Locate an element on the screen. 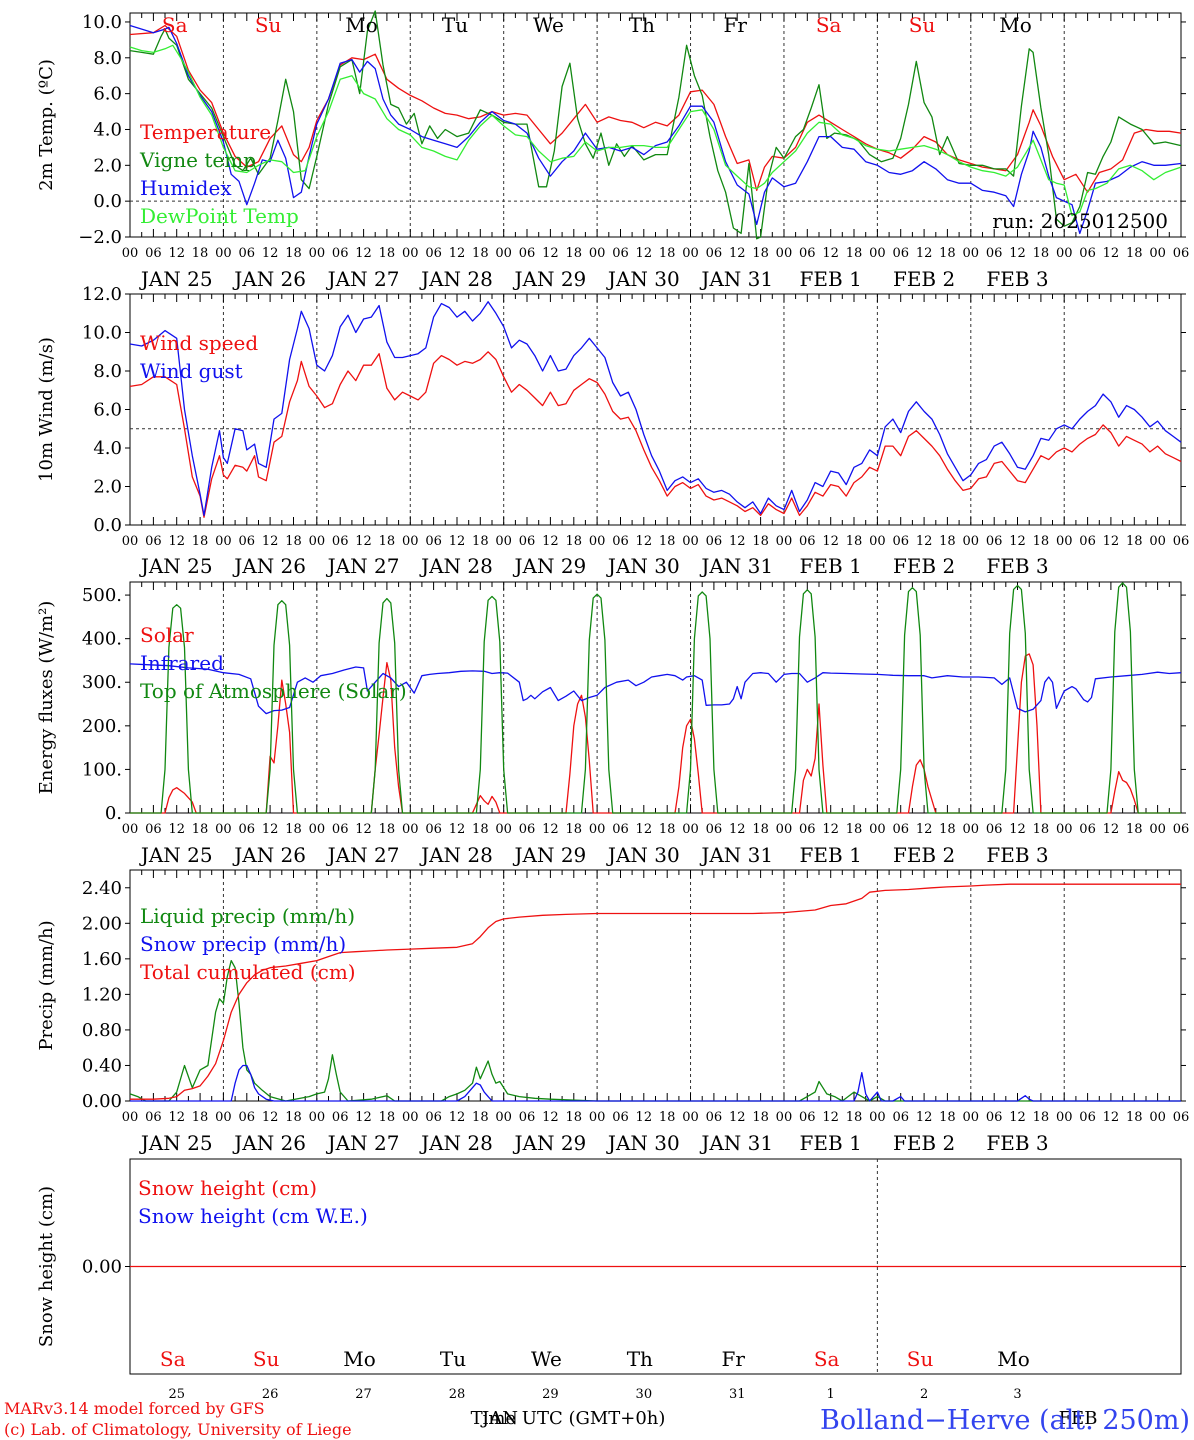  wind-y-tick-label: 6.0 is located at coordinates (107, 410).